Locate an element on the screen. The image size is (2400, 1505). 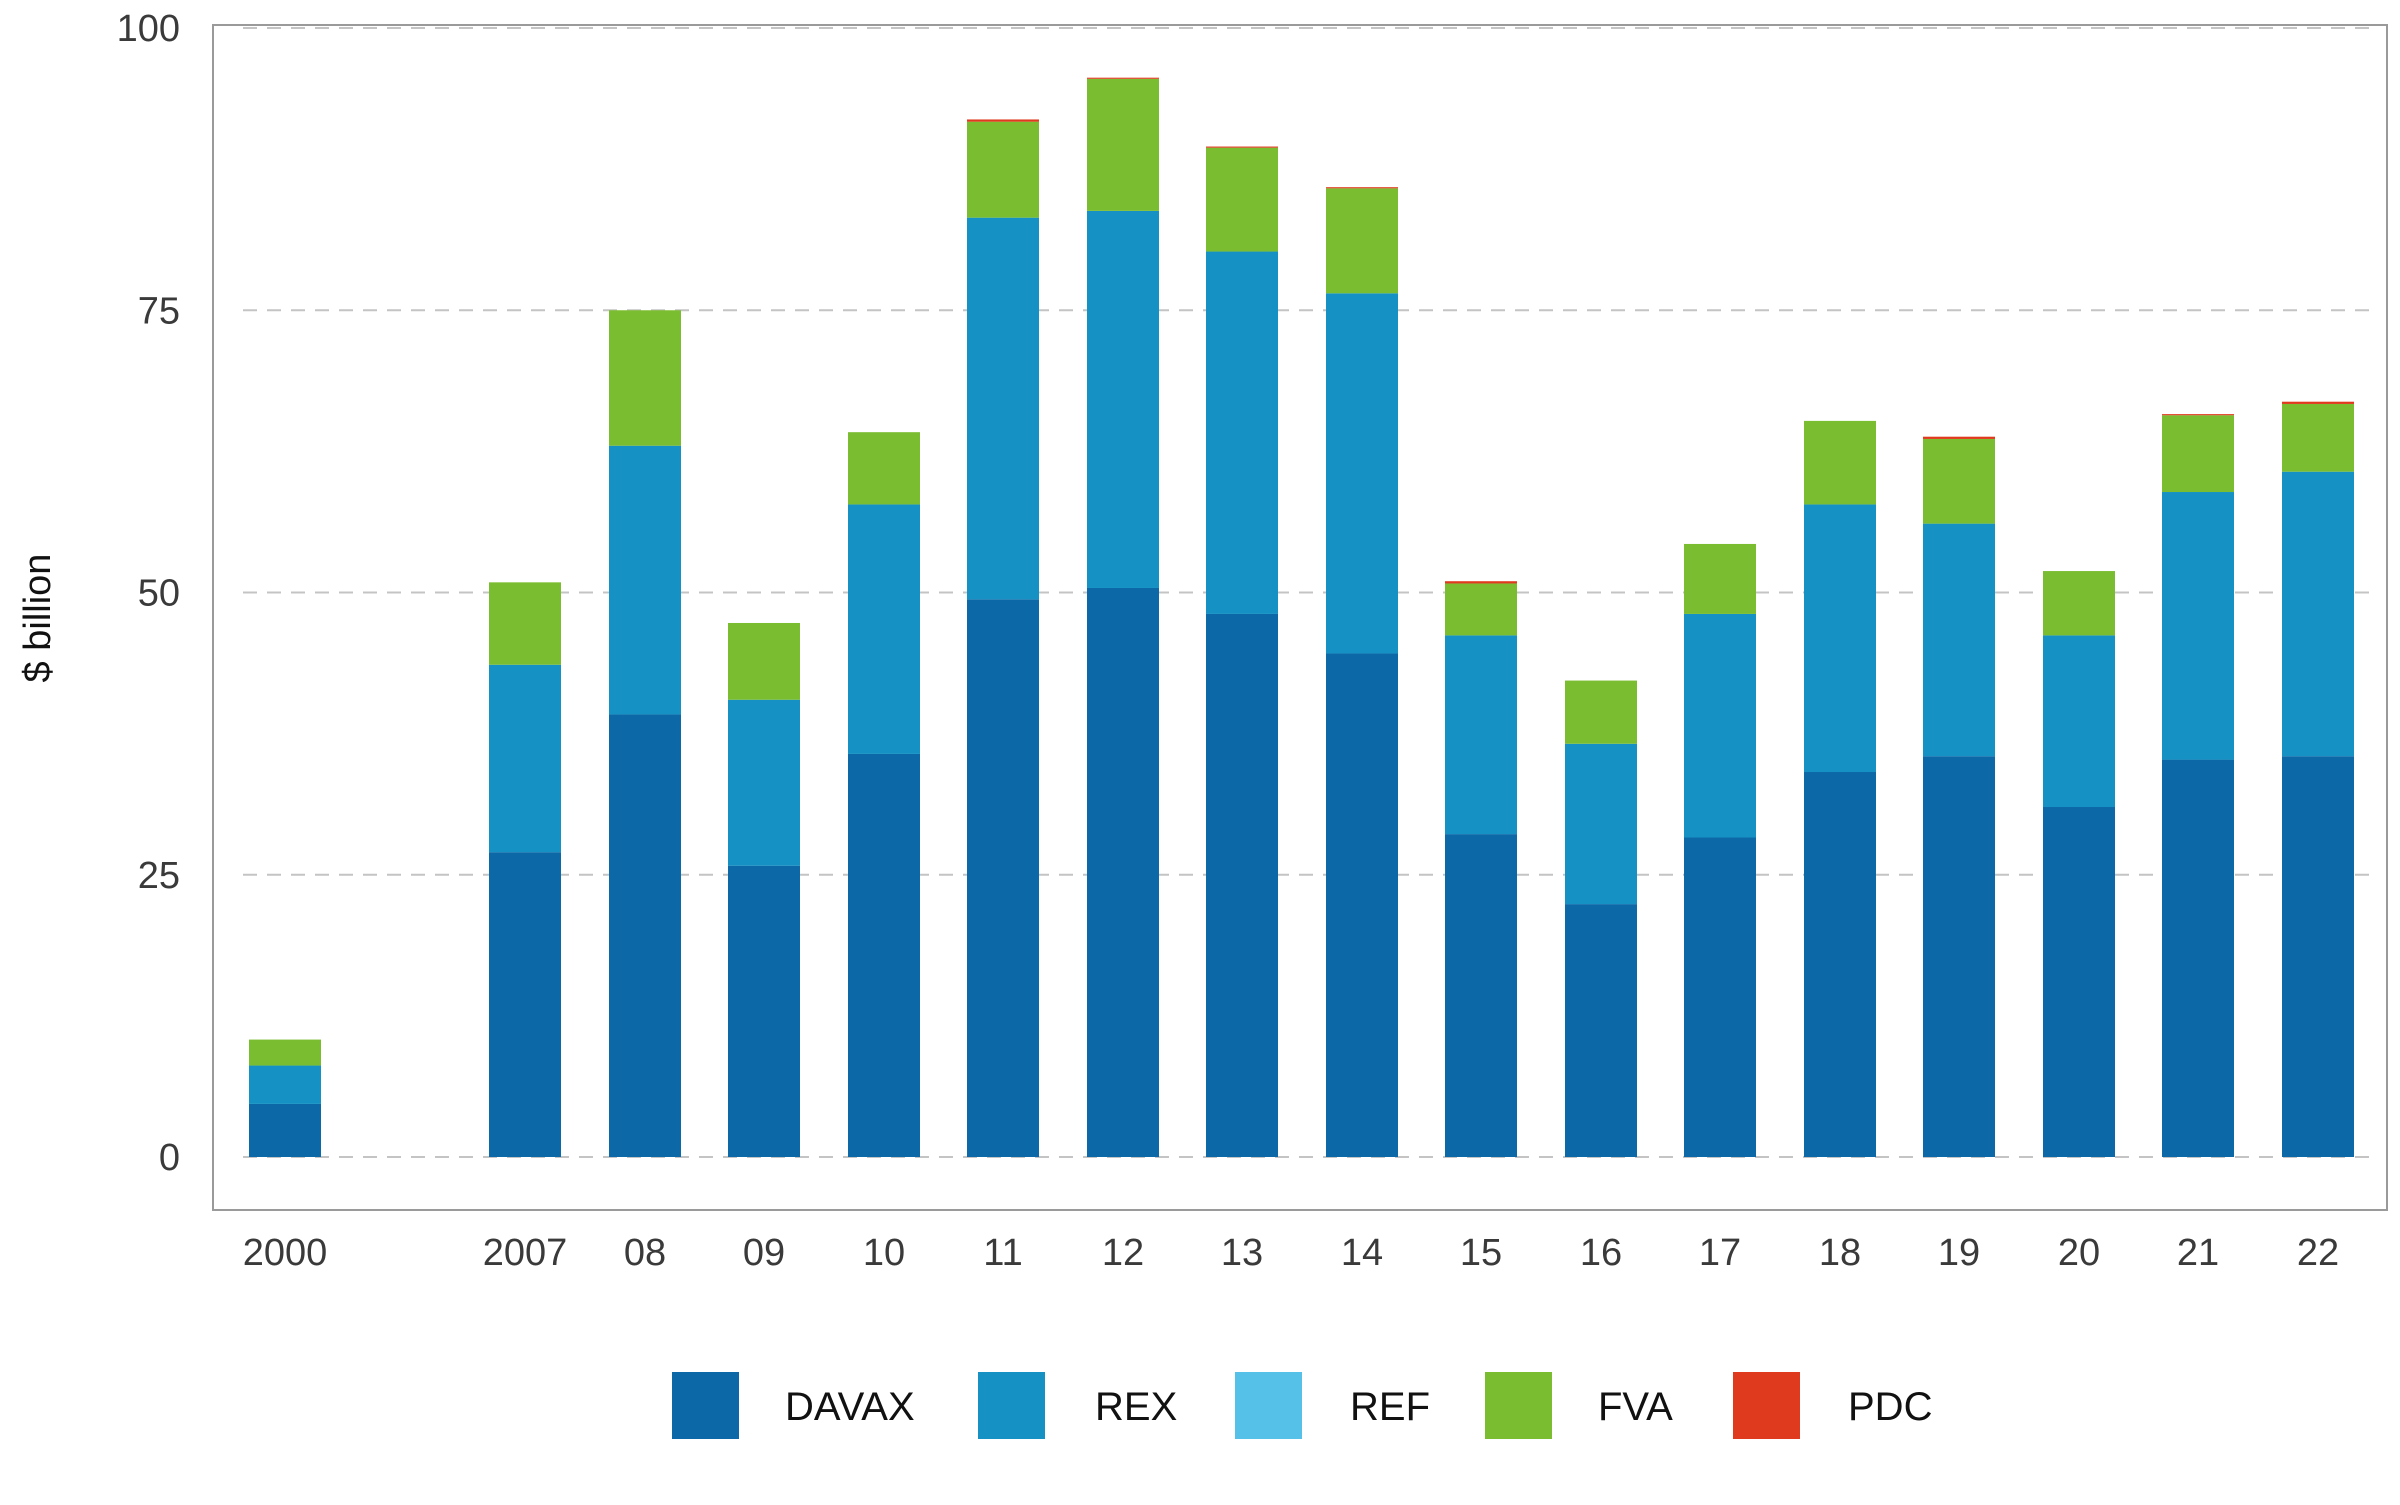
x-tick-label: 20 is located at coordinates (2079, 1253).